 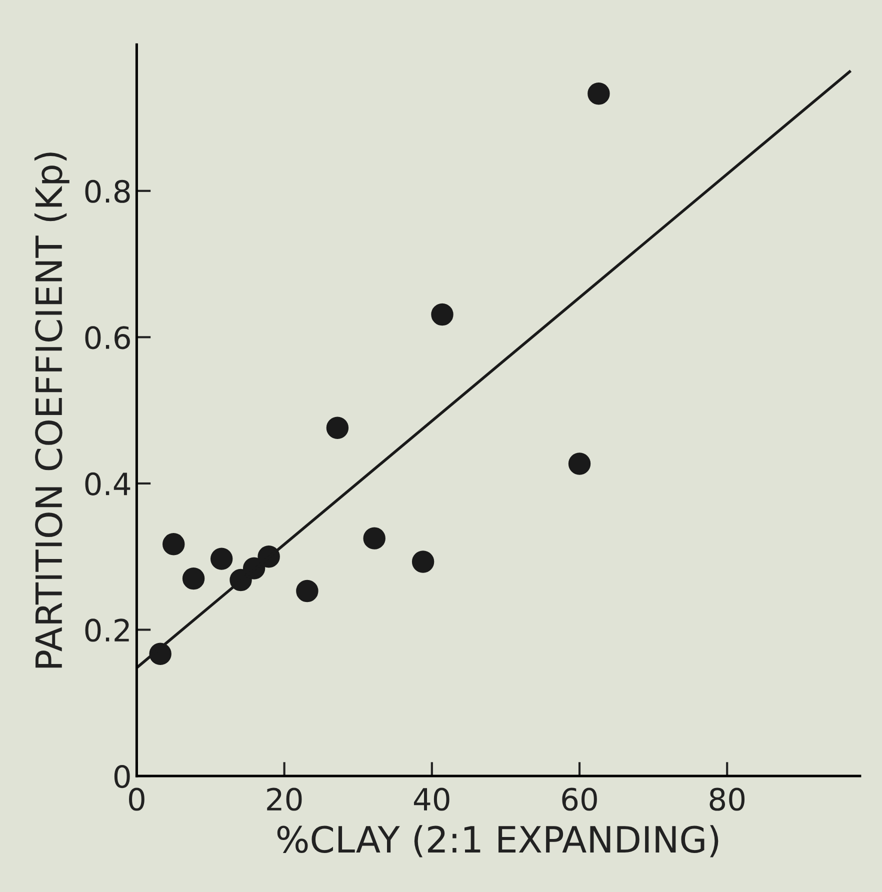 What do you see at coordinates (136, 799) in the screenshot?
I see `x-tick-label: 0` at bounding box center [136, 799].